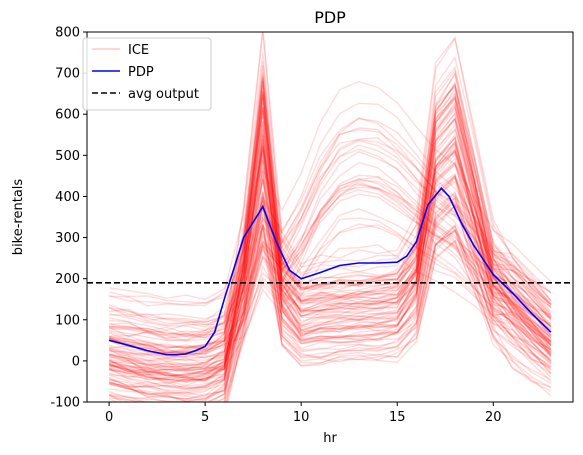 This screenshot has height=455, width=583. Describe the element at coordinates (109, 417) in the screenshot. I see `x-tick-label: 0` at that location.